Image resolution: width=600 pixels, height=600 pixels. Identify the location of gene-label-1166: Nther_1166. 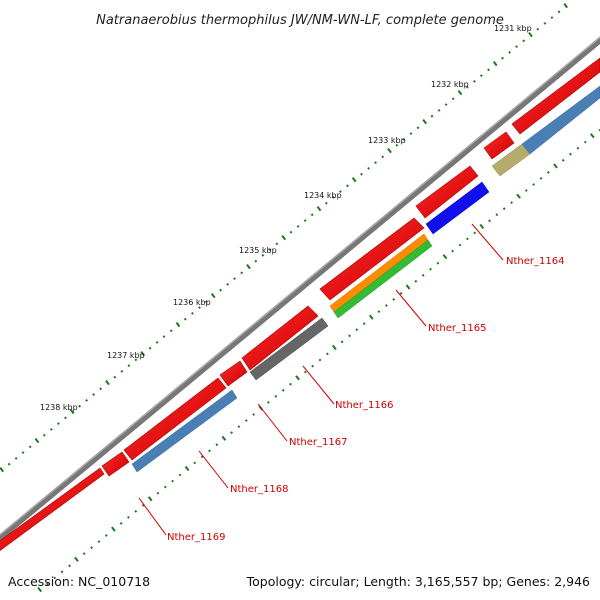
(364, 405).